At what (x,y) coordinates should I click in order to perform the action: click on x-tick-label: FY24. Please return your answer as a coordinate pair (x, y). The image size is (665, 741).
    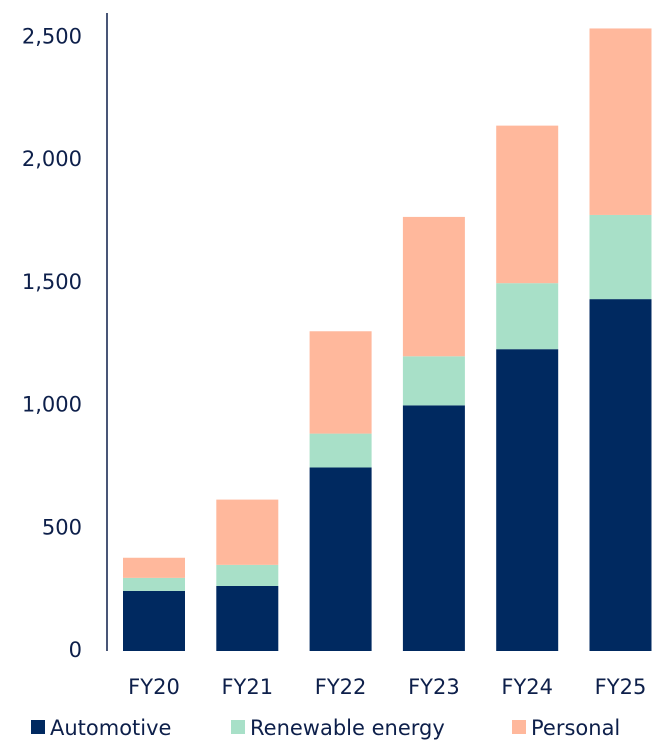
    Looking at the image, I should click on (527, 687).